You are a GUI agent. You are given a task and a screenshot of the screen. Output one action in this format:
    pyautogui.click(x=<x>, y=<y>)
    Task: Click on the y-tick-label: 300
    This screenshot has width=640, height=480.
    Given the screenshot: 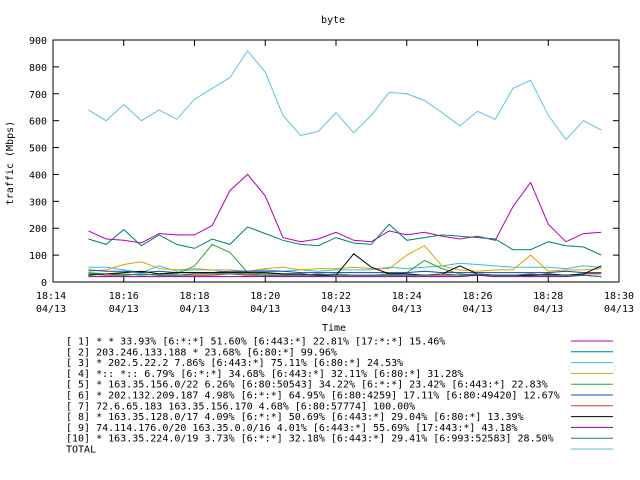 What is the action you would take?
    pyautogui.click(x=38, y=202)
    